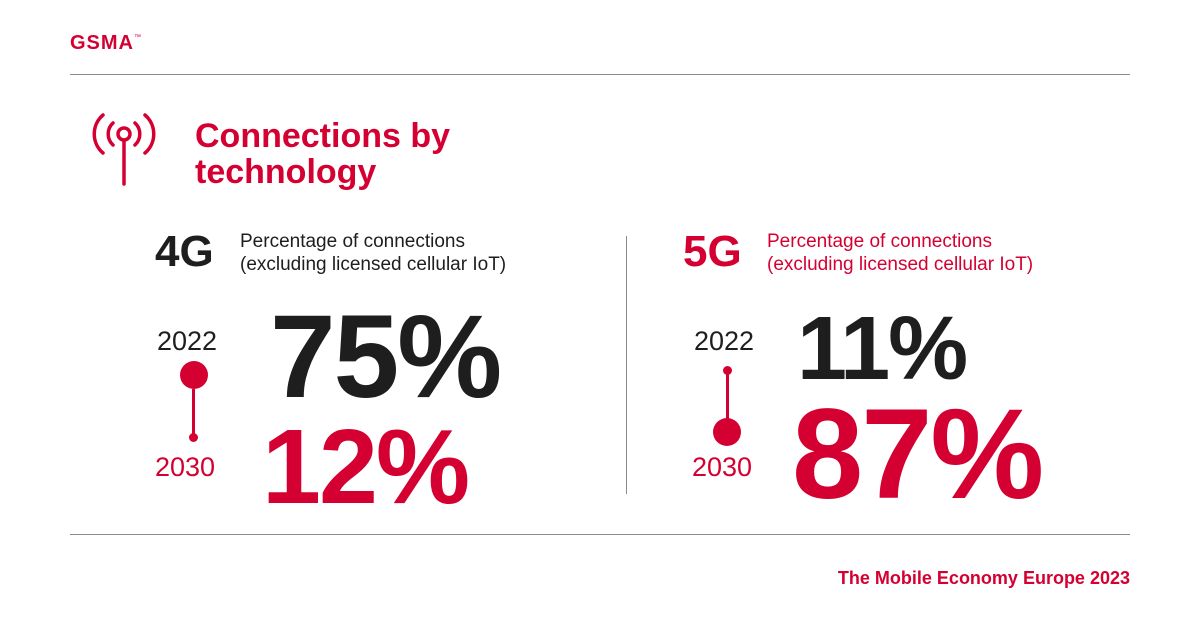 This screenshot has height=628, width=1200. I want to click on timeline-dot-end-5g, so click(727, 432).